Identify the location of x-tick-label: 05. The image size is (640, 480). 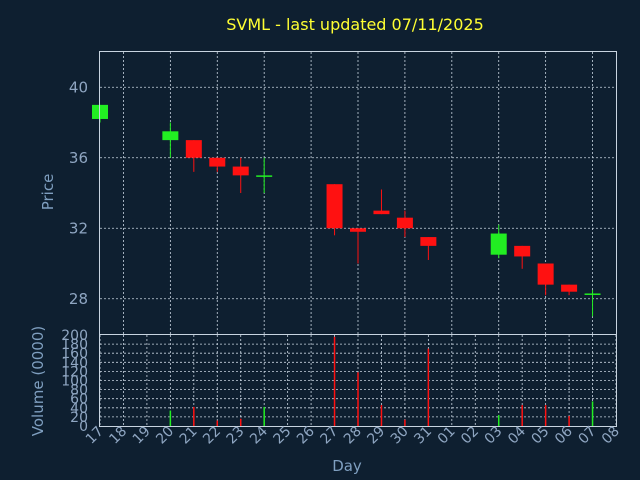
(541, 436).